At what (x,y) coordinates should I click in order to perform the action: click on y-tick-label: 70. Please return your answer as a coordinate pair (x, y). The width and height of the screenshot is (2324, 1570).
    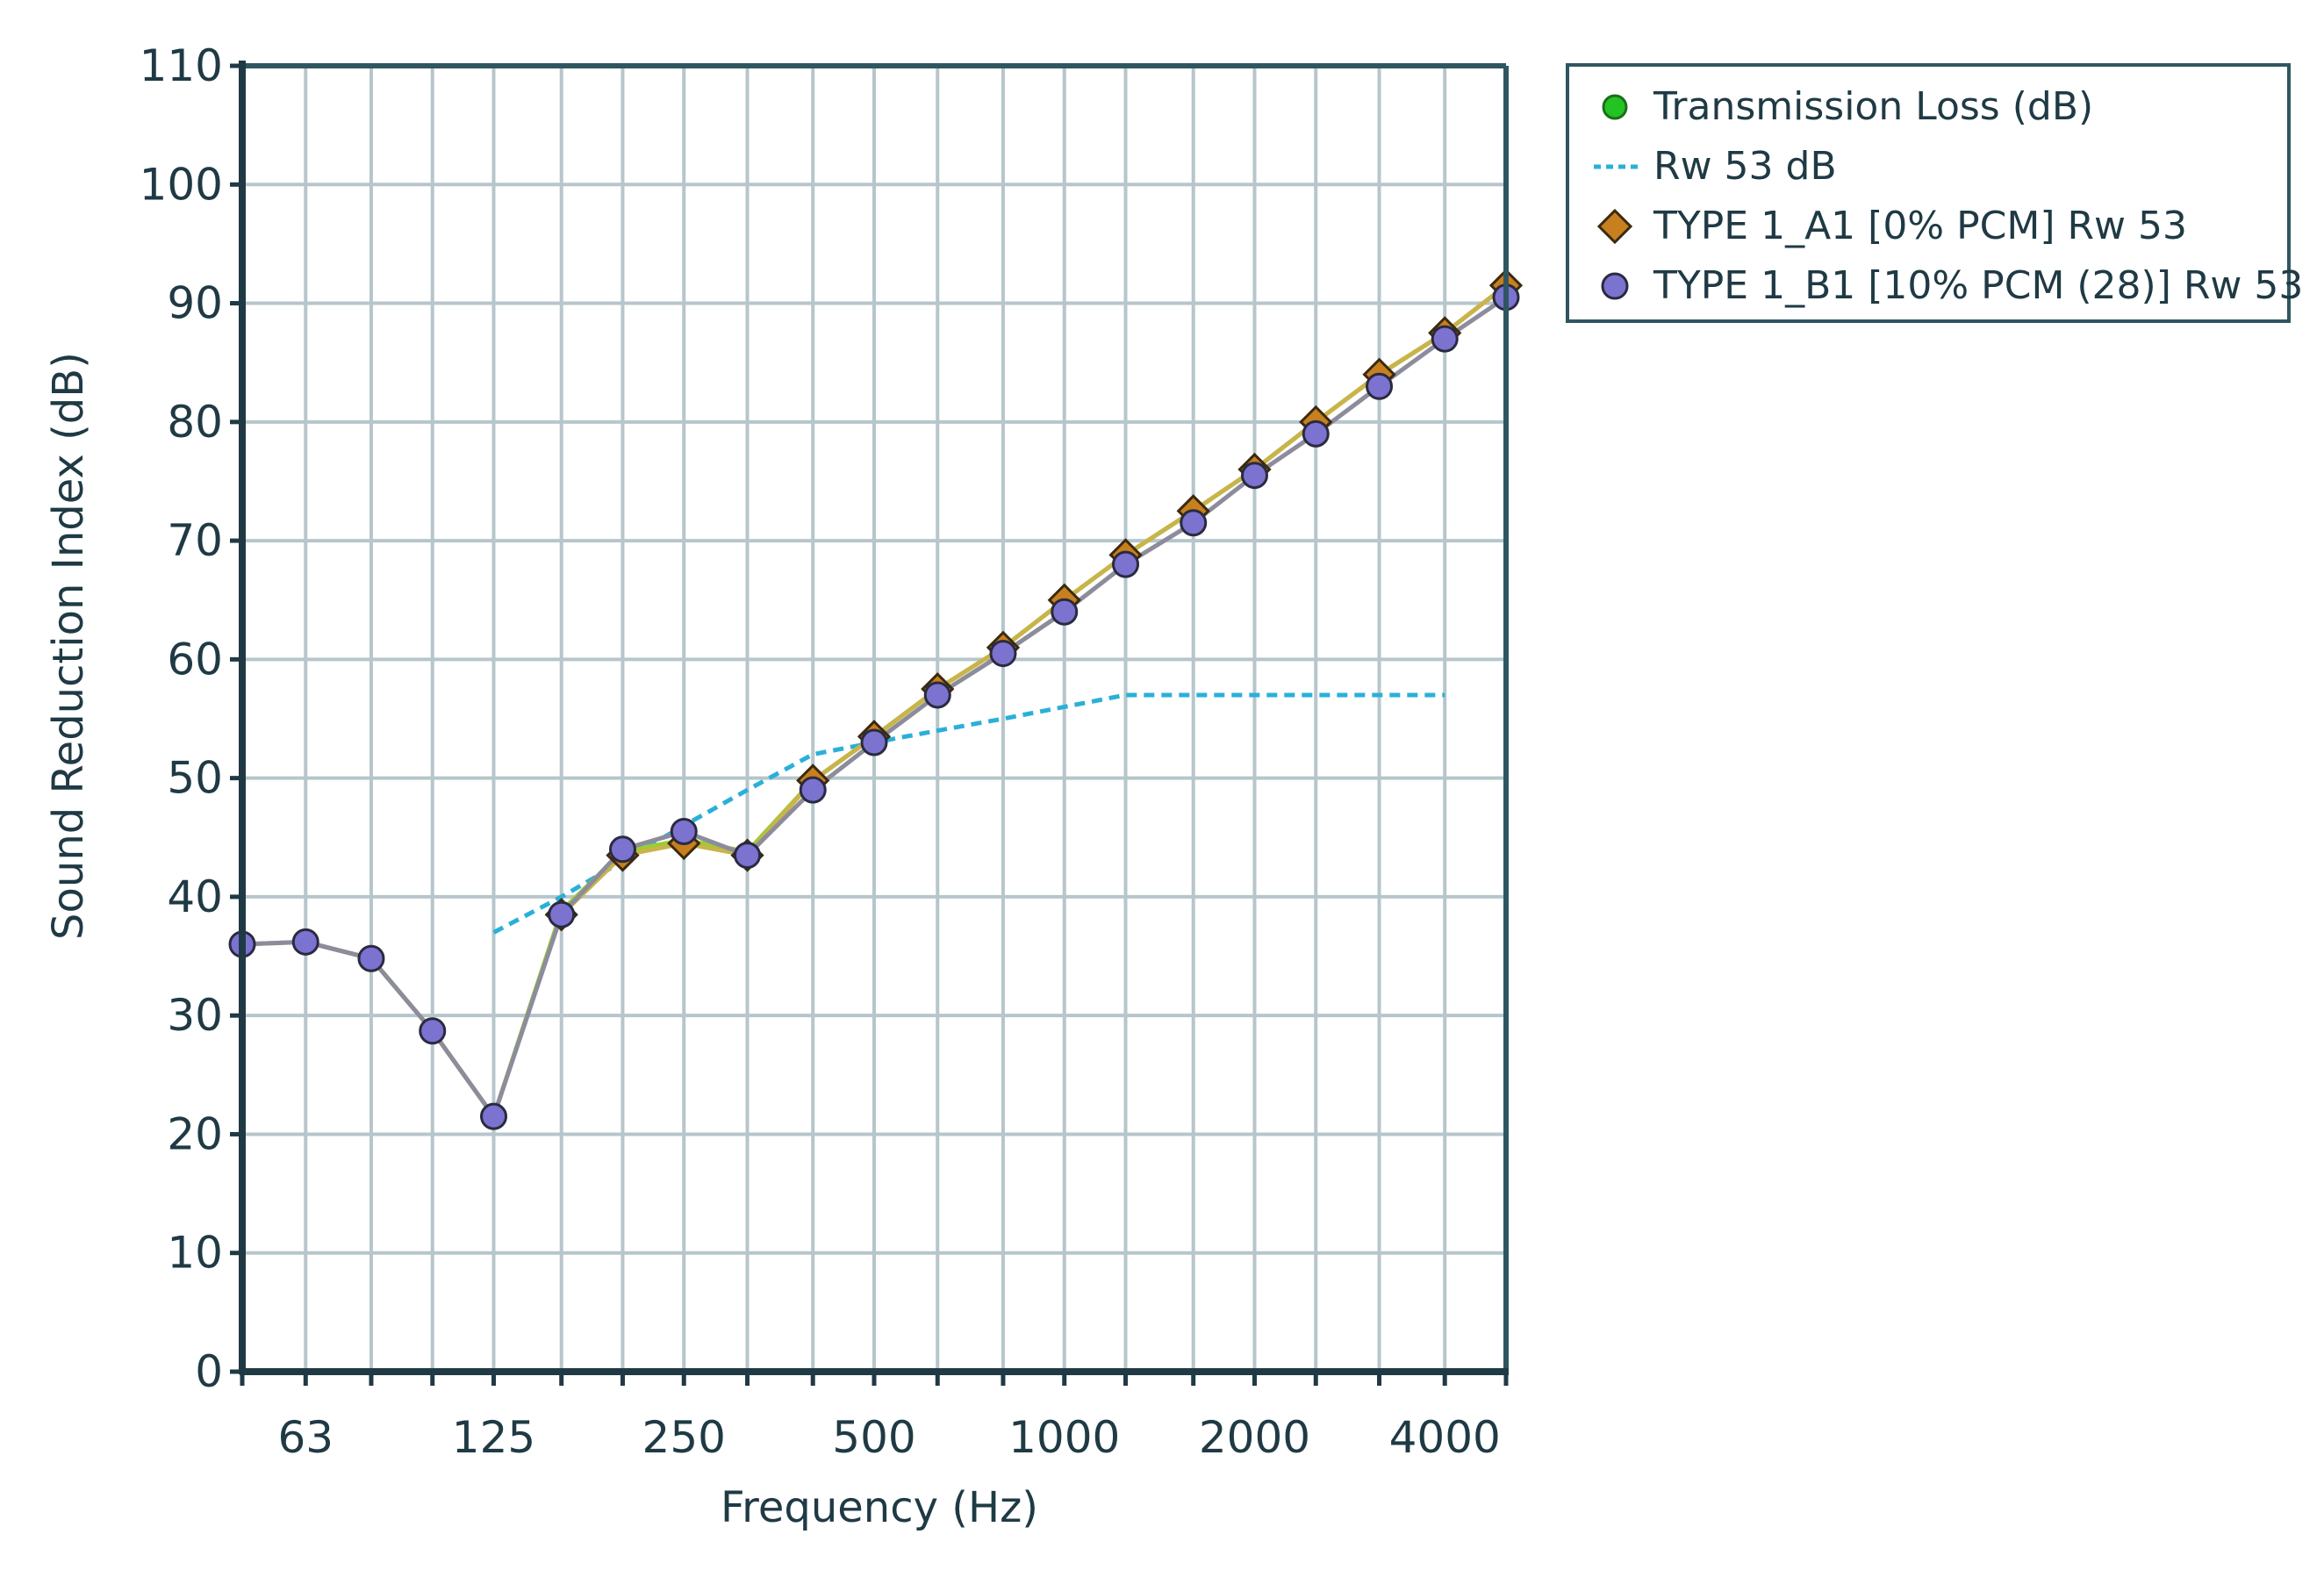
    Looking at the image, I should click on (195, 540).